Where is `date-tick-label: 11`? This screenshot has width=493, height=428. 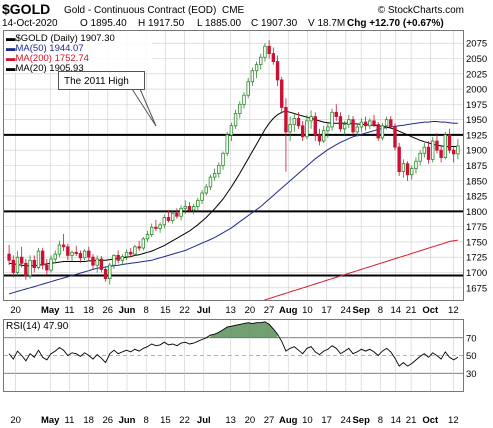
date-tick-label: 11 is located at coordinates (69, 420).